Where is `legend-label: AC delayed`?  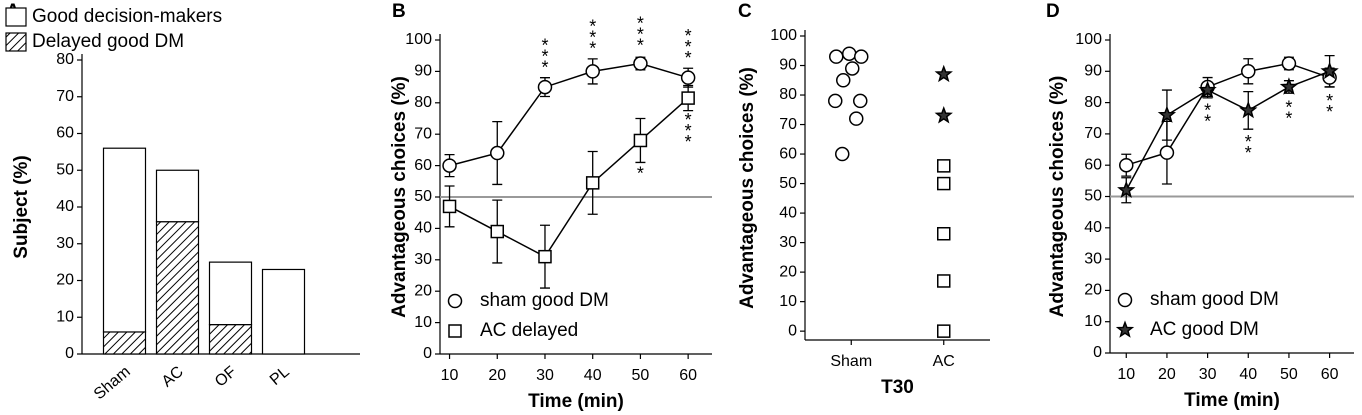
legend-label: AC delayed is located at coordinates (529, 330).